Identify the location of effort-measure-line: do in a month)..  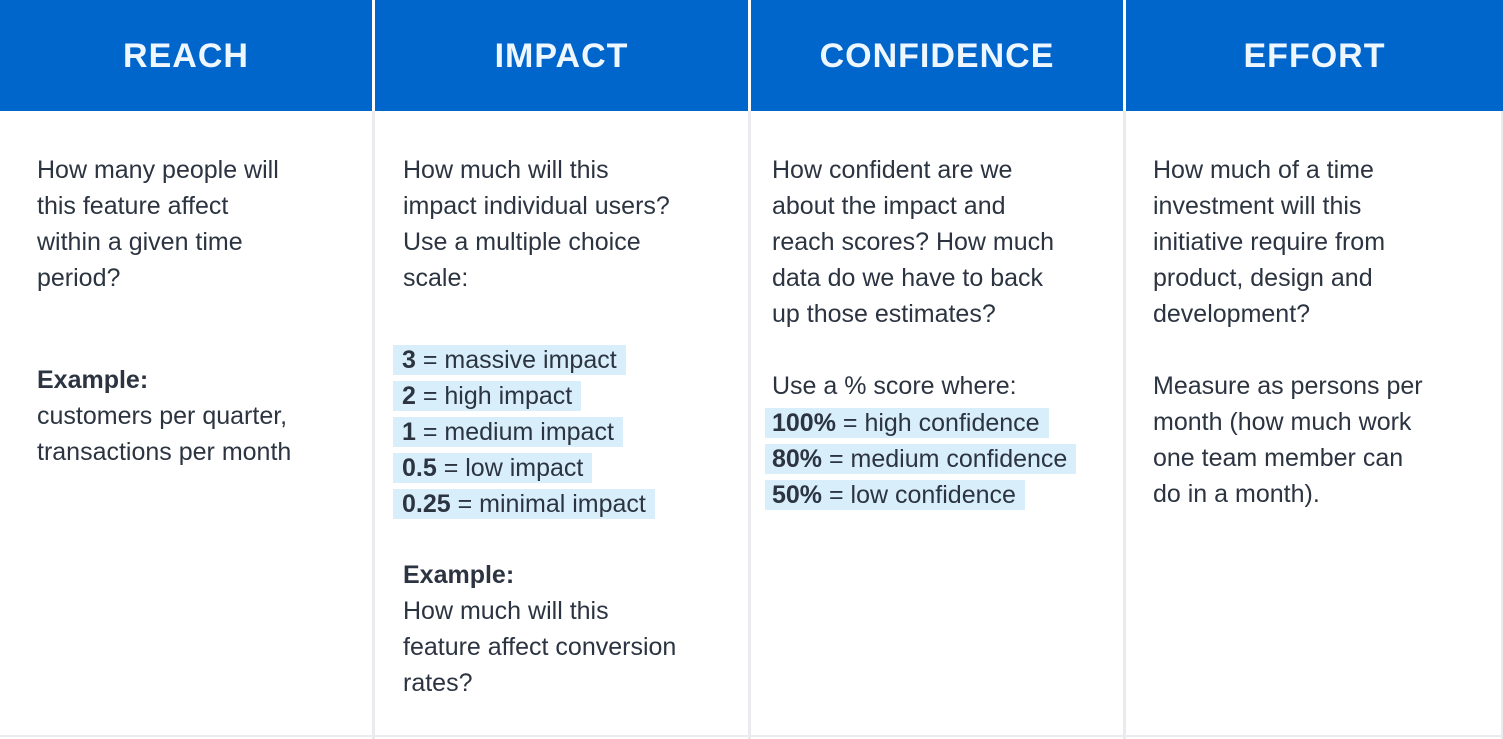
(1236, 494).